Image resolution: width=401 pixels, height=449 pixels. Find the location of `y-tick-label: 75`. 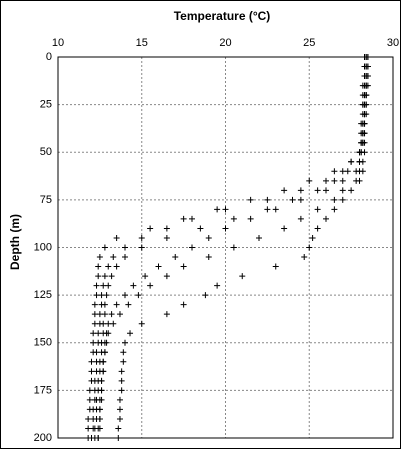

y-tick-label: 75 is located at coordinates (46, 200).